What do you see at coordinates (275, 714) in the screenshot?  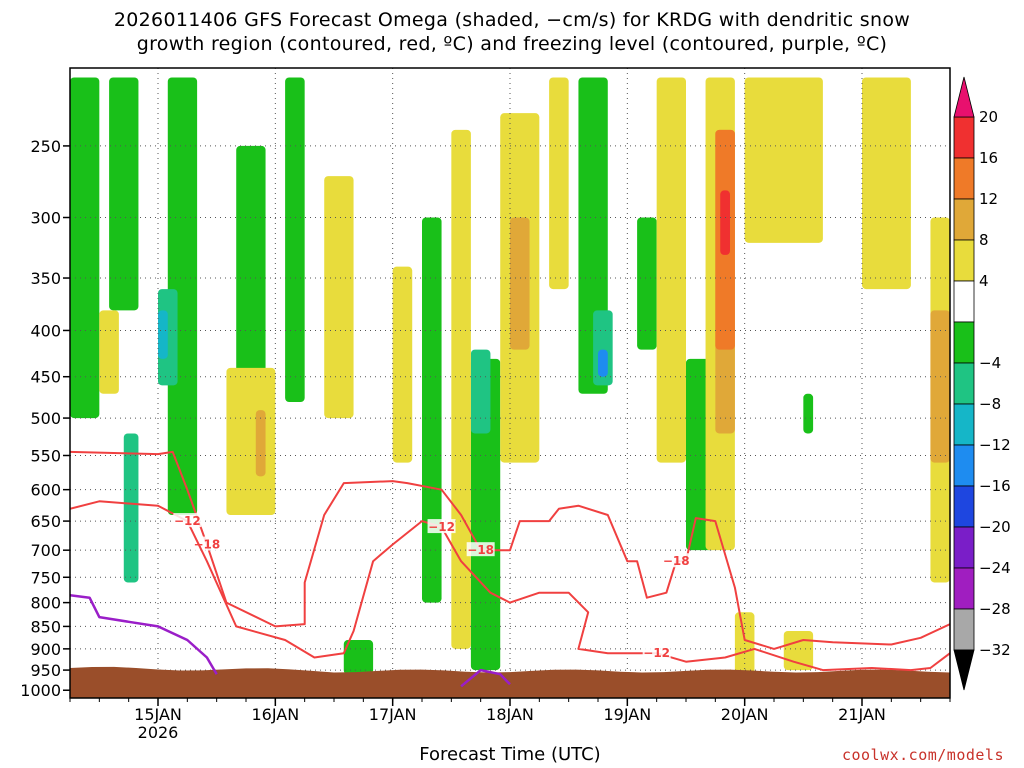 I see `time-tick-label: 16JAN` at bounding box center [275, 714].